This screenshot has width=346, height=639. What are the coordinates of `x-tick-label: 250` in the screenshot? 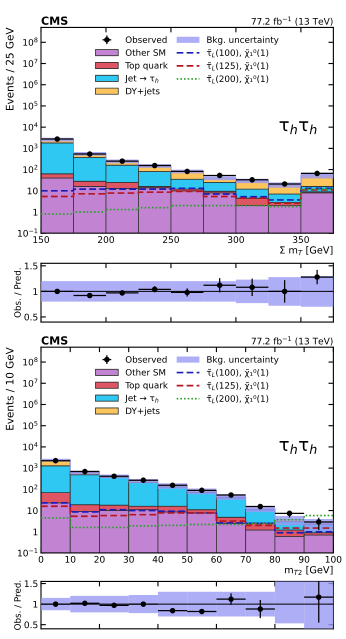 It's located at (170, 239).